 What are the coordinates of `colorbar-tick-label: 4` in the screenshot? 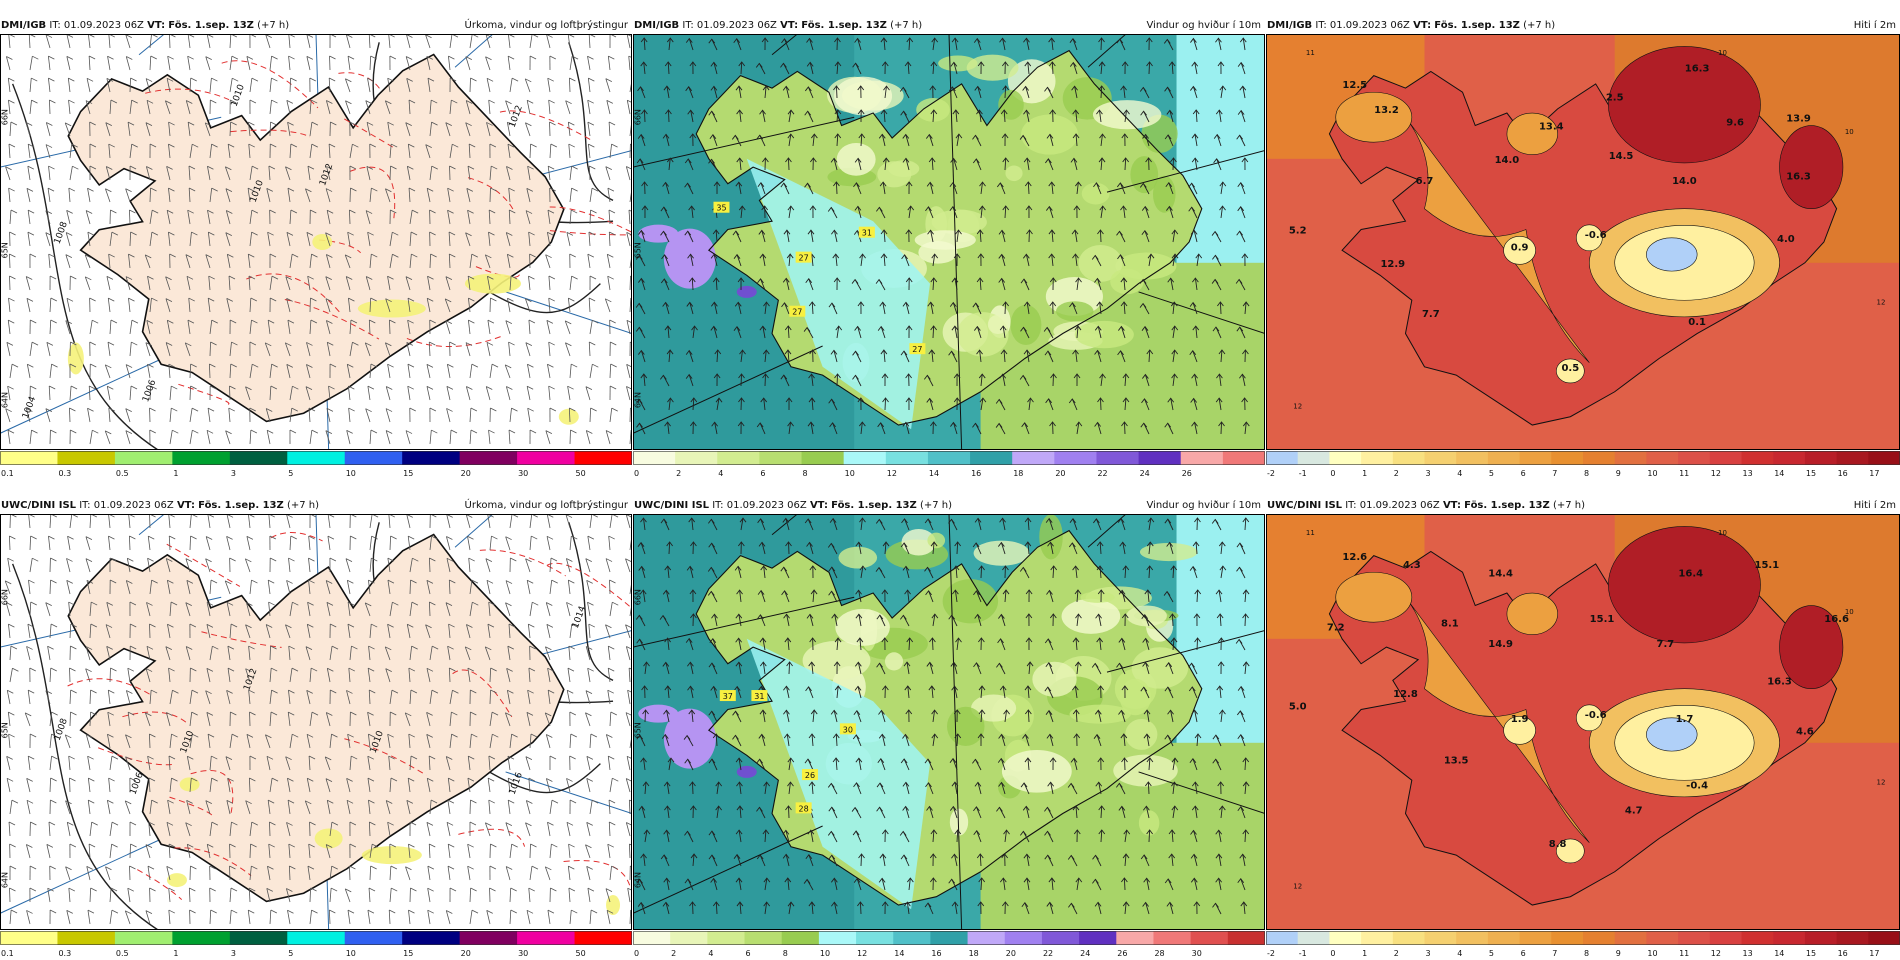 It's located at (1459, 953).